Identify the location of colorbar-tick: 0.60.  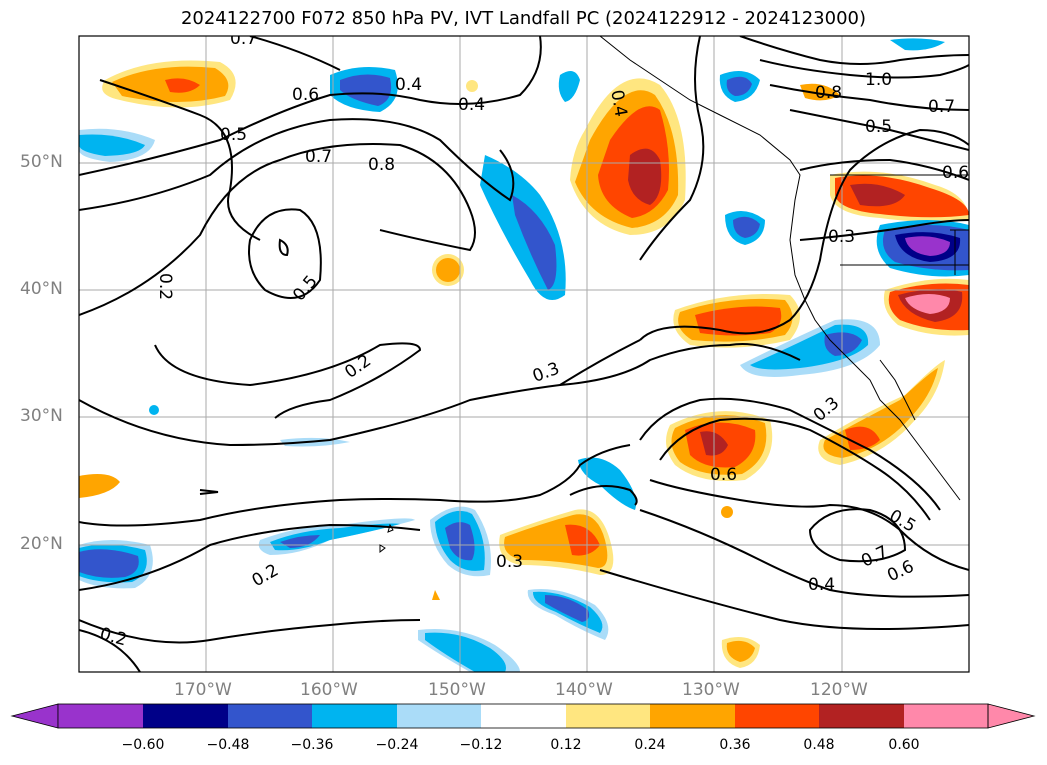
(904, 745).